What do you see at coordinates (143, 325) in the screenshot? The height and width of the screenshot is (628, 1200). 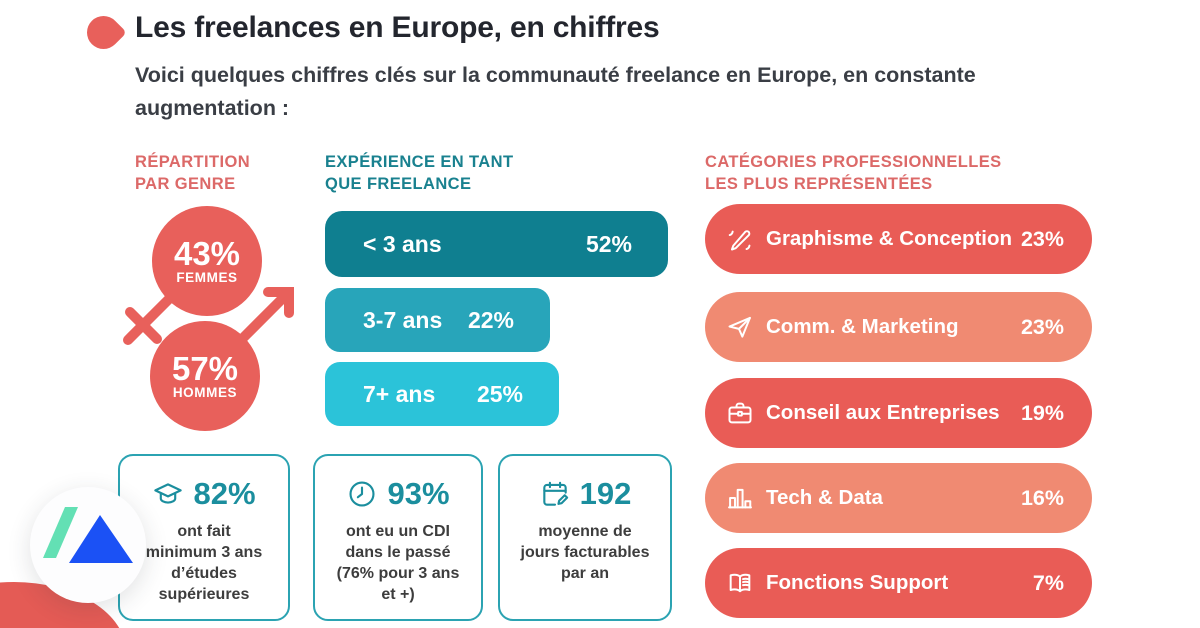 I see `female-symbol-crossbar` at bounding box center [143, 325].